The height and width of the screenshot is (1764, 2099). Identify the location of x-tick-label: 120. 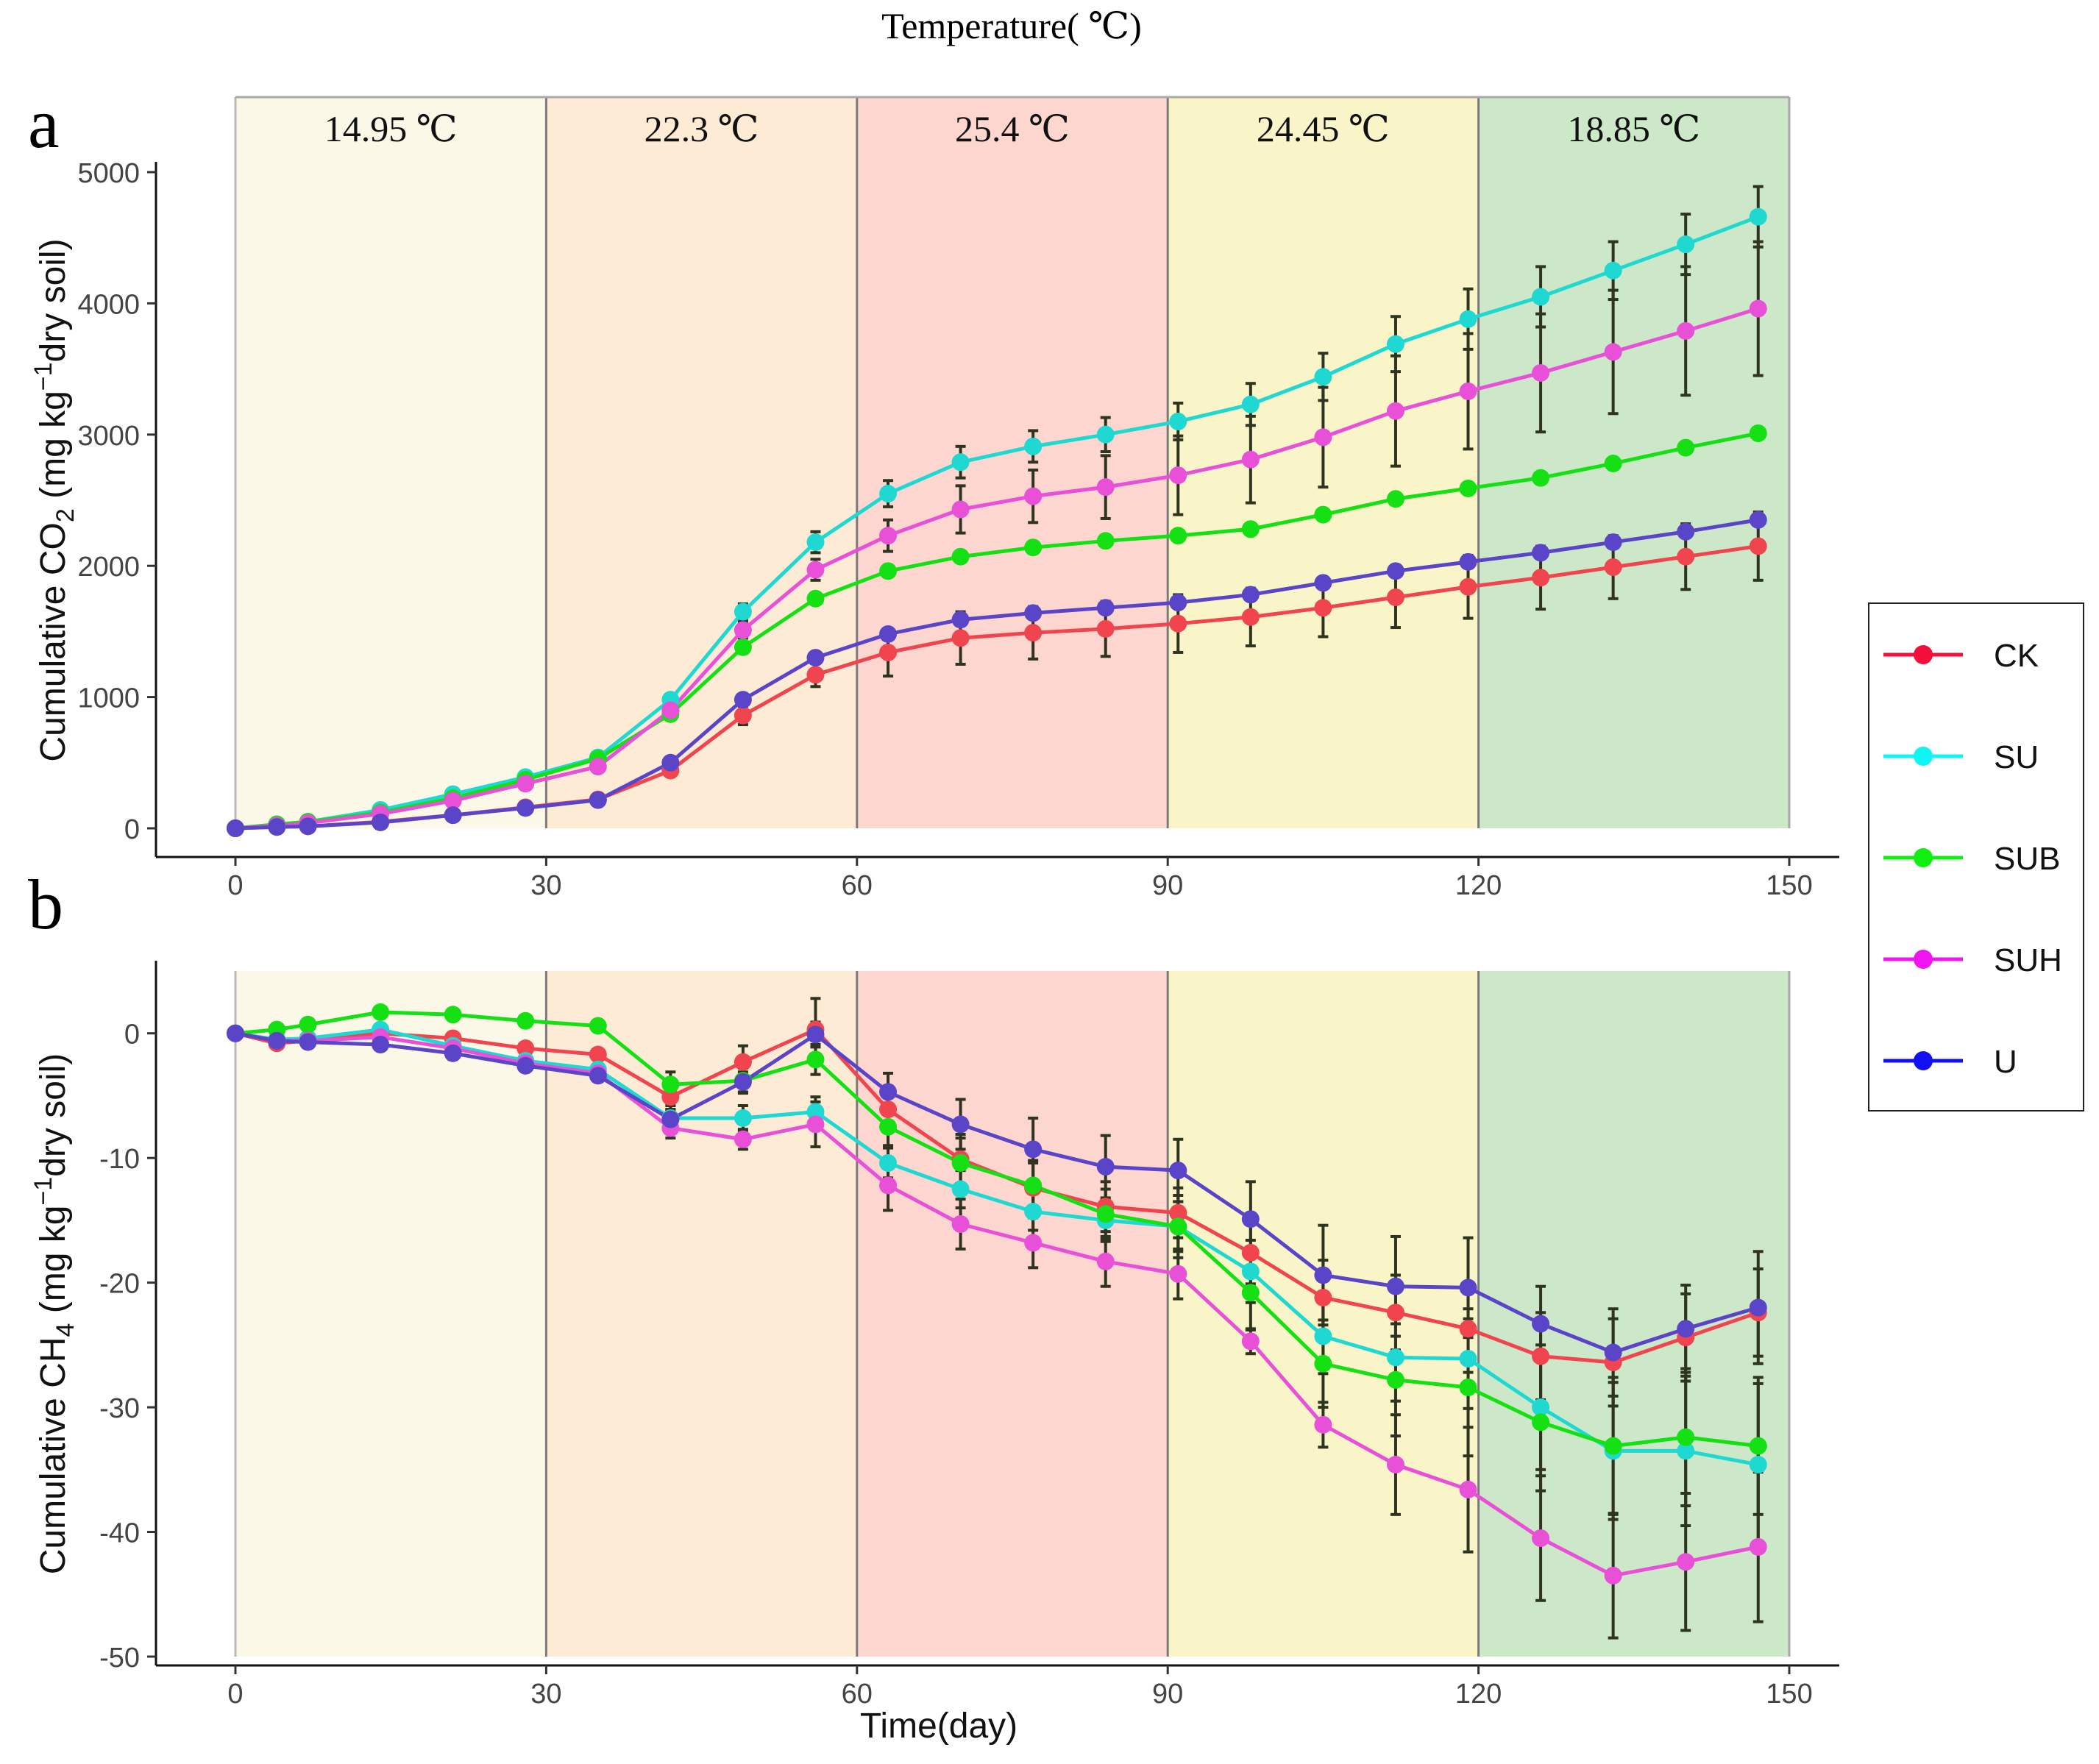
(1478, 885).